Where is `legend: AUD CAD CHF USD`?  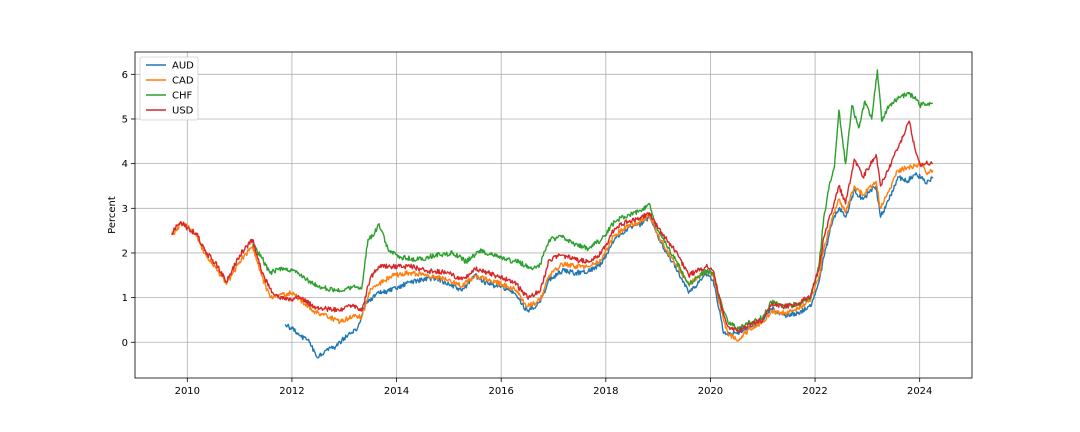
legend: AUD CAD CHF USD is located at coordinates (169, 88).